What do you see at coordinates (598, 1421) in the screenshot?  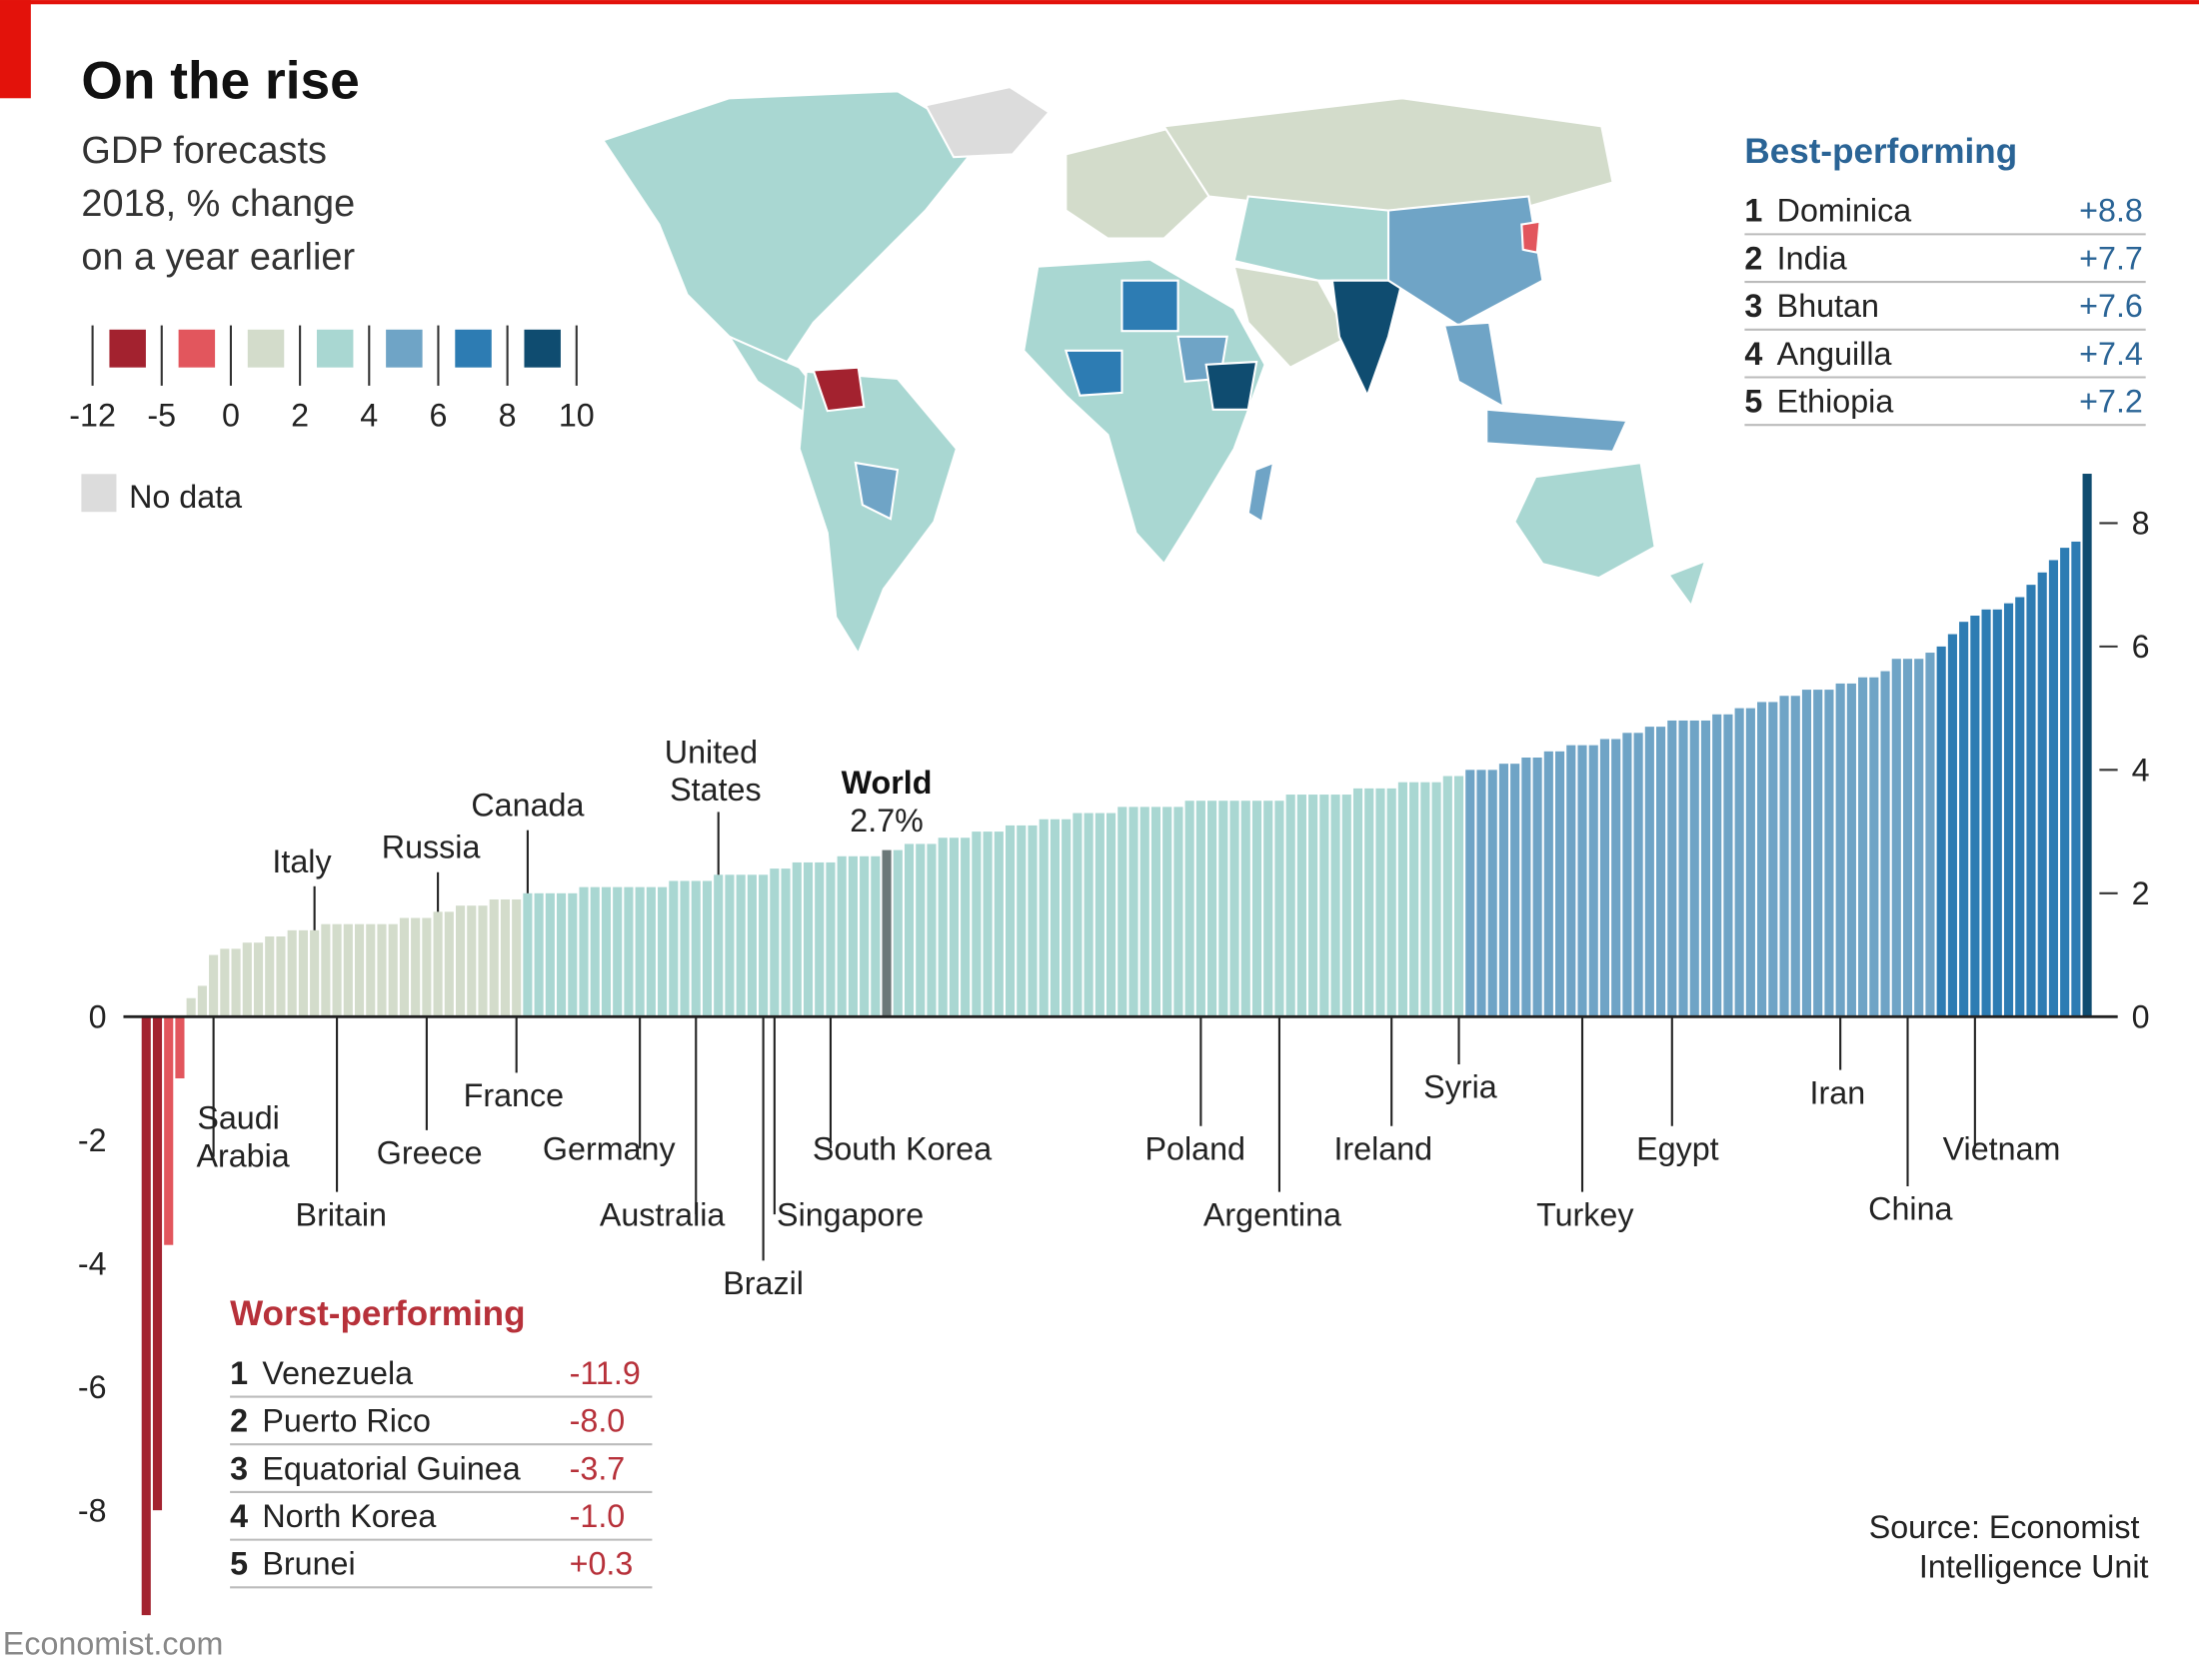 I see `table-value: -8.0` at bounding box center [598, 1421].